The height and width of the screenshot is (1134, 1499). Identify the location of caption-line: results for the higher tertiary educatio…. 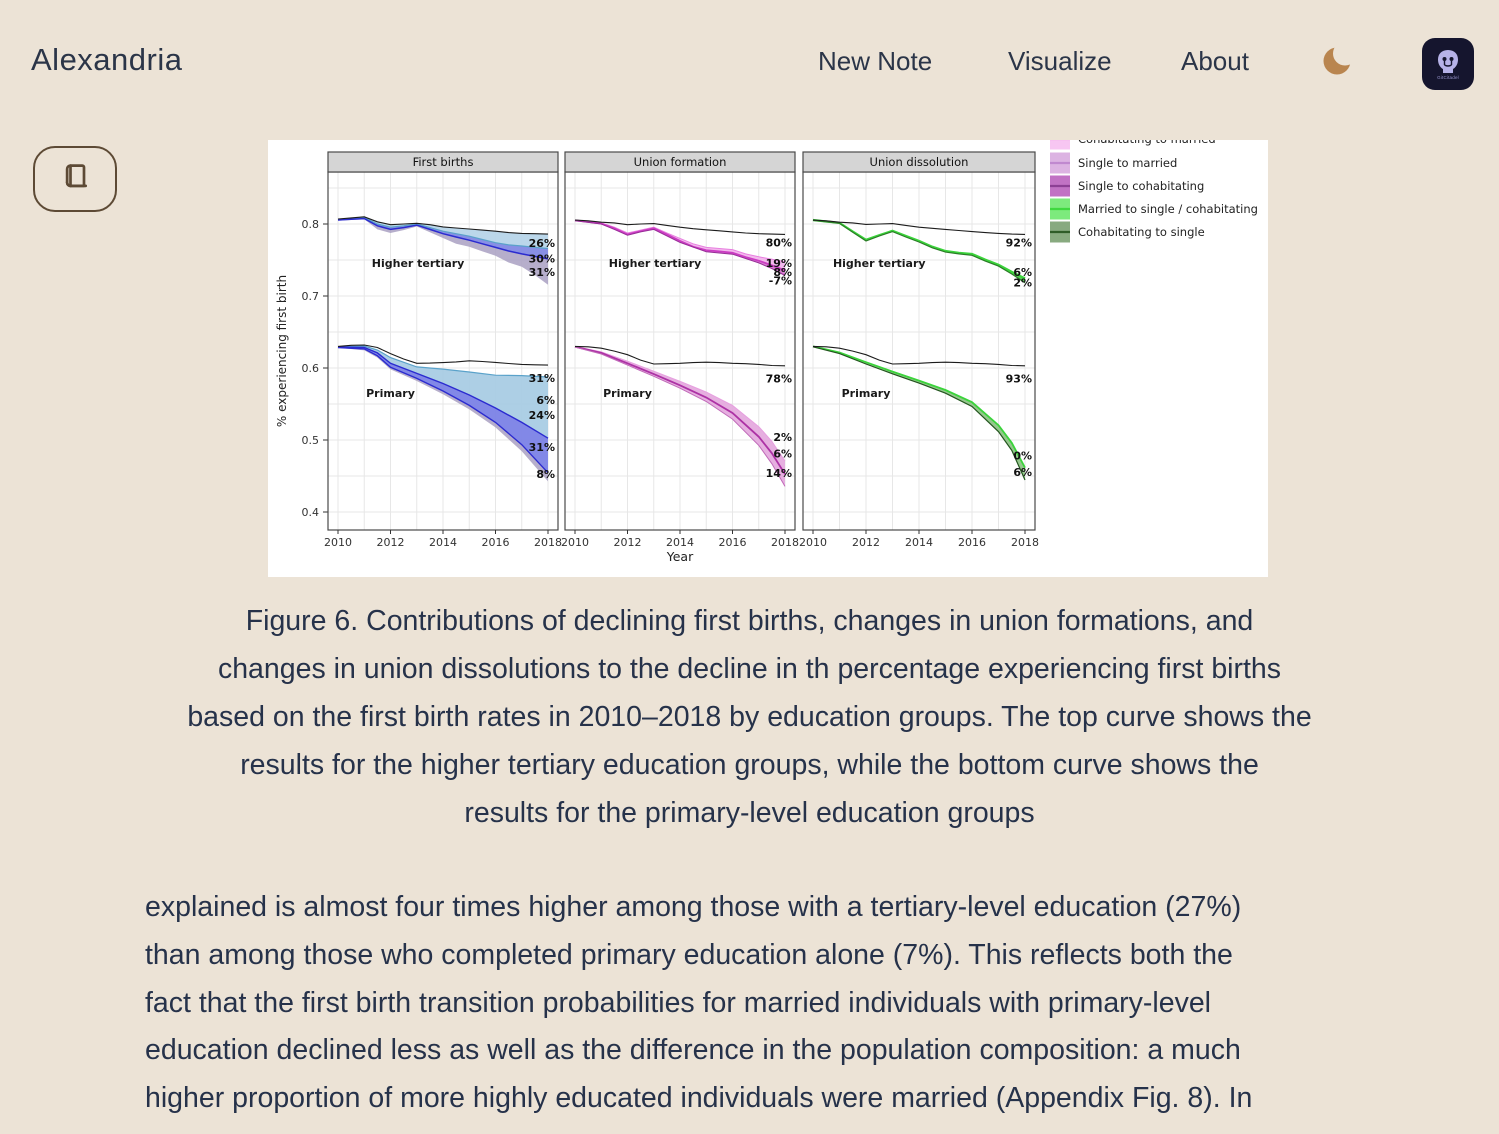
(749, 765).